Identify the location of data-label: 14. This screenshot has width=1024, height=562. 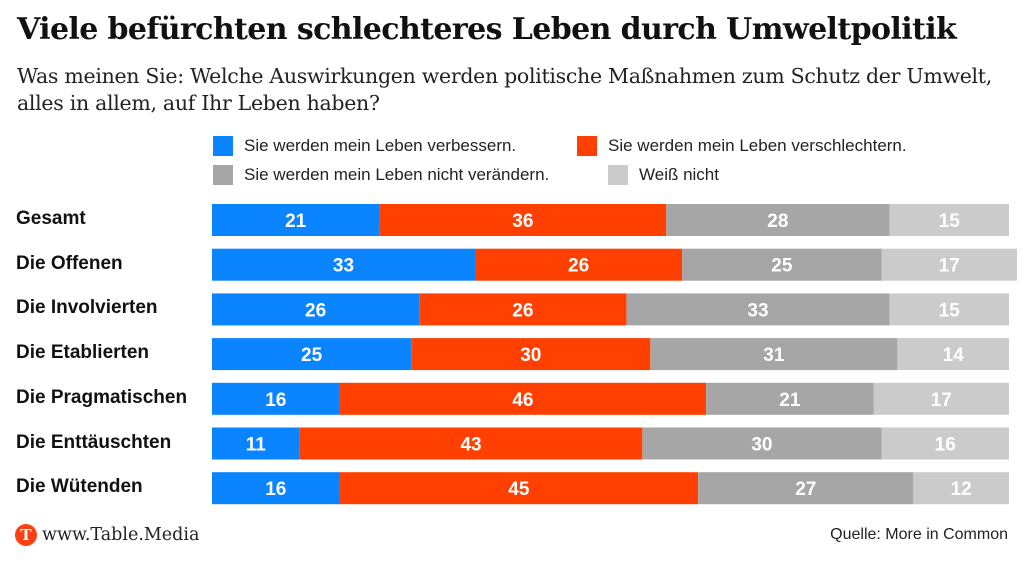
(954, 355).